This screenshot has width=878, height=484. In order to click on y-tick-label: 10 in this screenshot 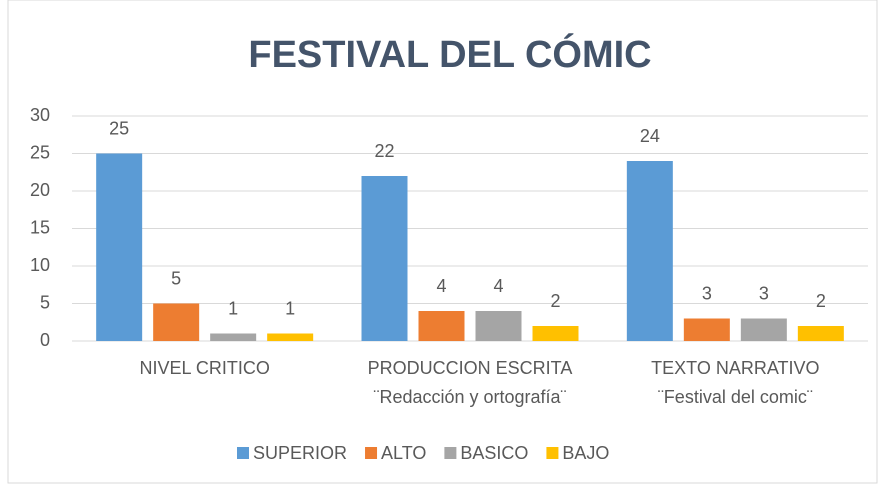, I will do `click(40, 265)`.